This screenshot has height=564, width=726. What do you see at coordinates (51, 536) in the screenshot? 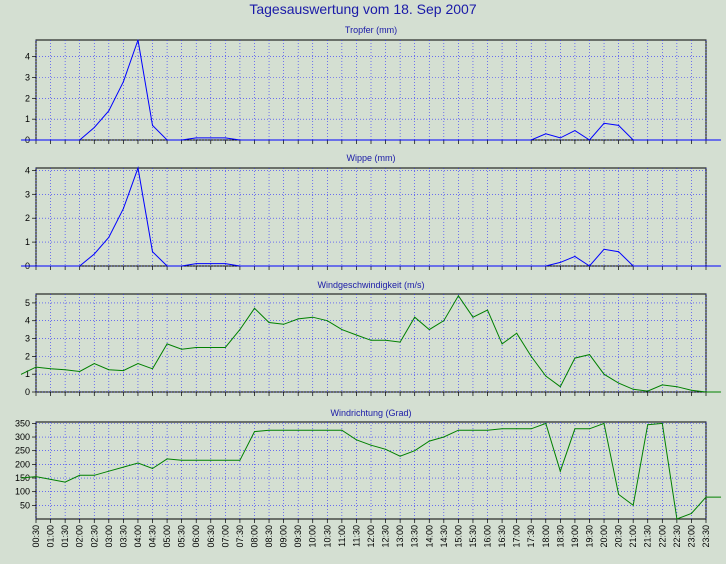
I see `x-tick-label: 01:00` at bounding box center [51, 536].